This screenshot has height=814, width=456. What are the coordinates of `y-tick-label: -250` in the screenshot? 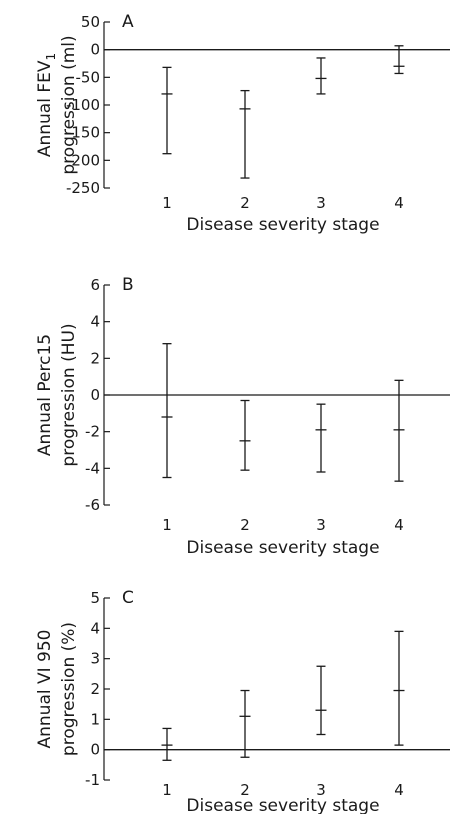 It's located at (83, 188).